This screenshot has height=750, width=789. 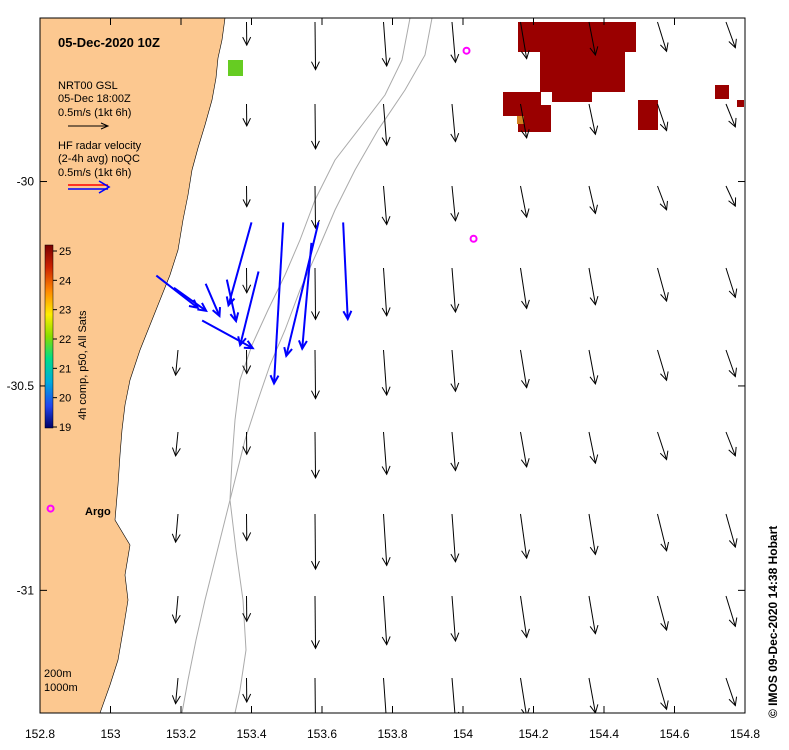 What do you see at coordinates (94, 113) in the screenshot?
I see `model-legend-scale: 0.5m/s (1kt 6h)` at bounding box center [94, 113].